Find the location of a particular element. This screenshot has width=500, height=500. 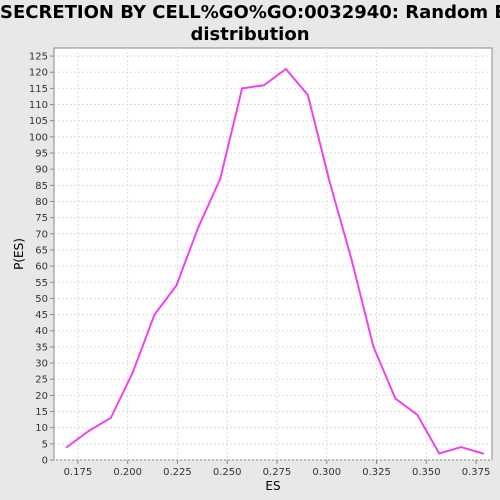

y-tick-label: 50 is located at coordinates (41, 299).